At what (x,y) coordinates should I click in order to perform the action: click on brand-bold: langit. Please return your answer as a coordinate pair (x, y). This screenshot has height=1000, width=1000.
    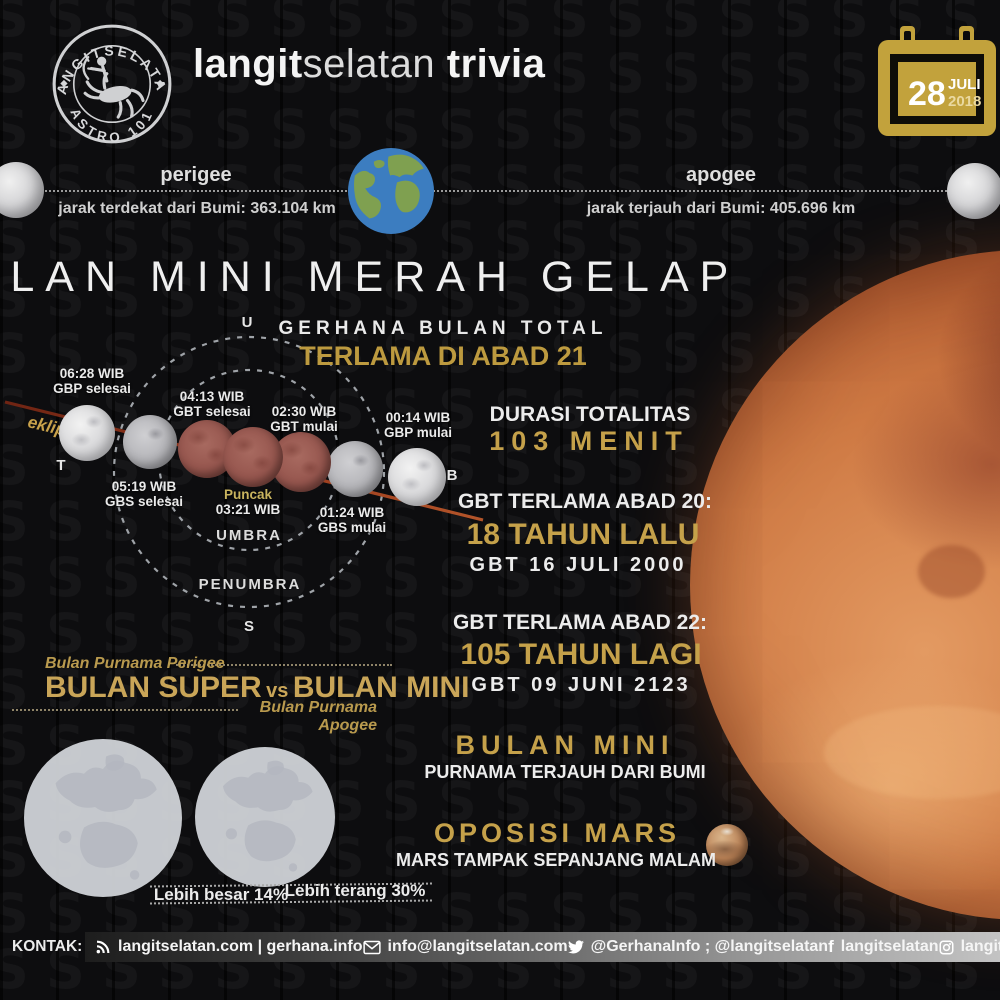
    Looking at the image, I should click on (248, 64).